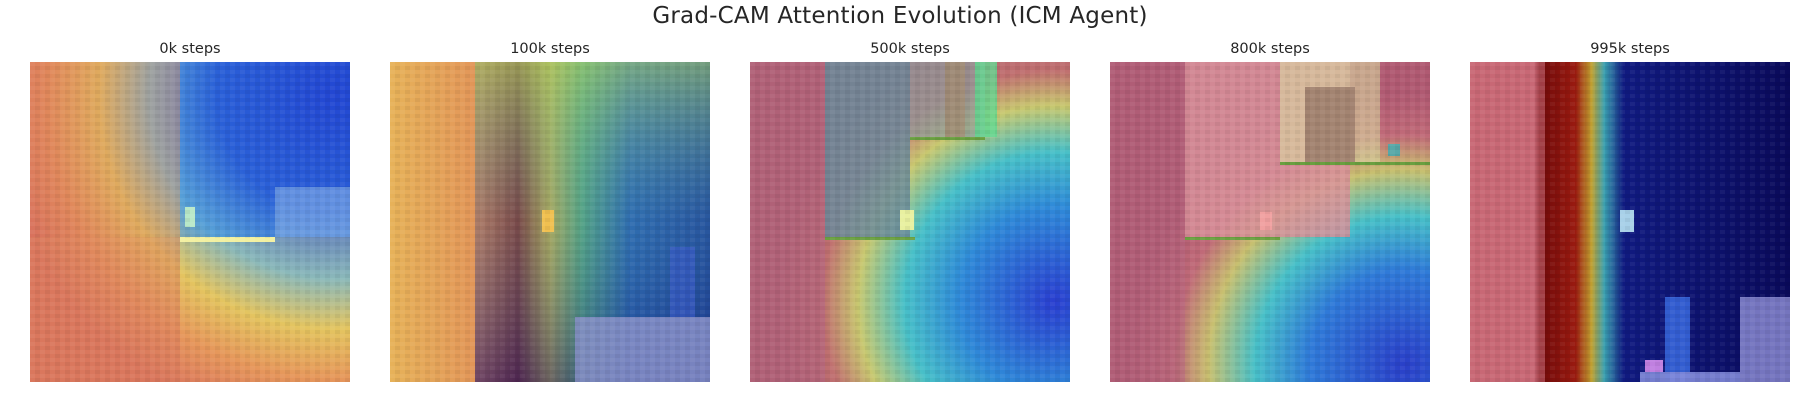 Image resolution: width=1800 pixels, height=400 pixels. What do you see at coordinates (1270, 49) in the screenshot?
I see `panel-title-800k: 800k steps` at bounding box center [1270, 49].